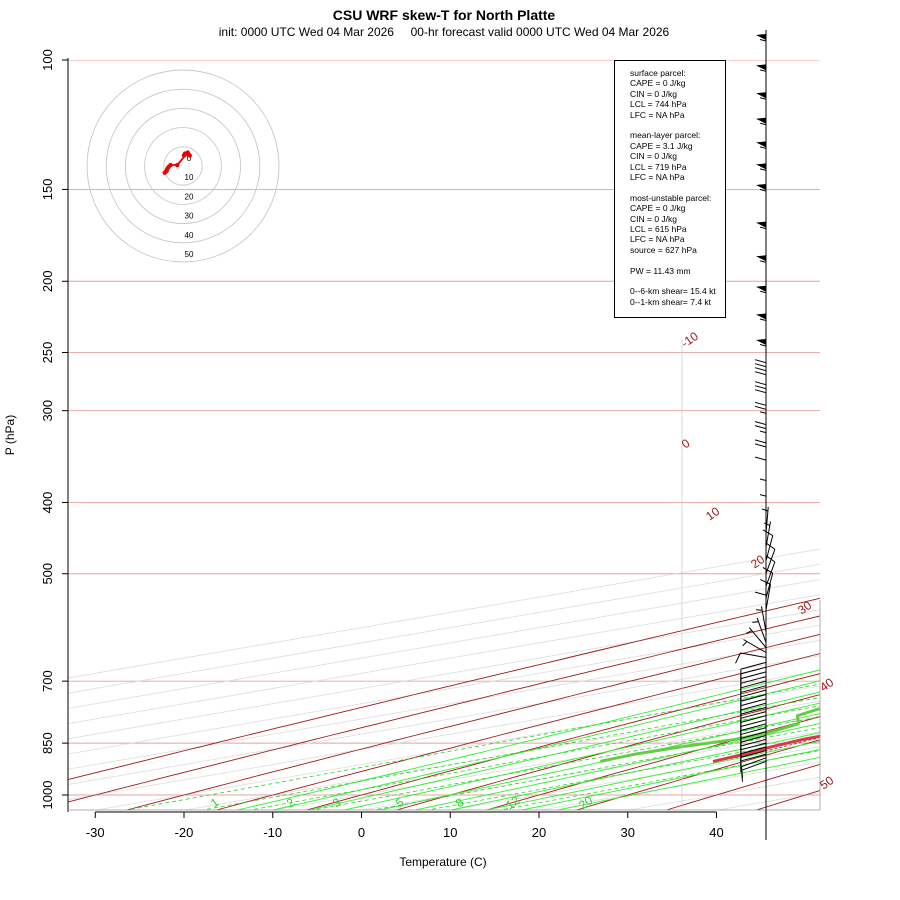 The height and width of the screenshot is (900, 900). What do you see at coordinates (671, 301) in the screenshot?
I see `info-line: 0--1-km shear= 7.4 kt` at bounding box center [671, 301].